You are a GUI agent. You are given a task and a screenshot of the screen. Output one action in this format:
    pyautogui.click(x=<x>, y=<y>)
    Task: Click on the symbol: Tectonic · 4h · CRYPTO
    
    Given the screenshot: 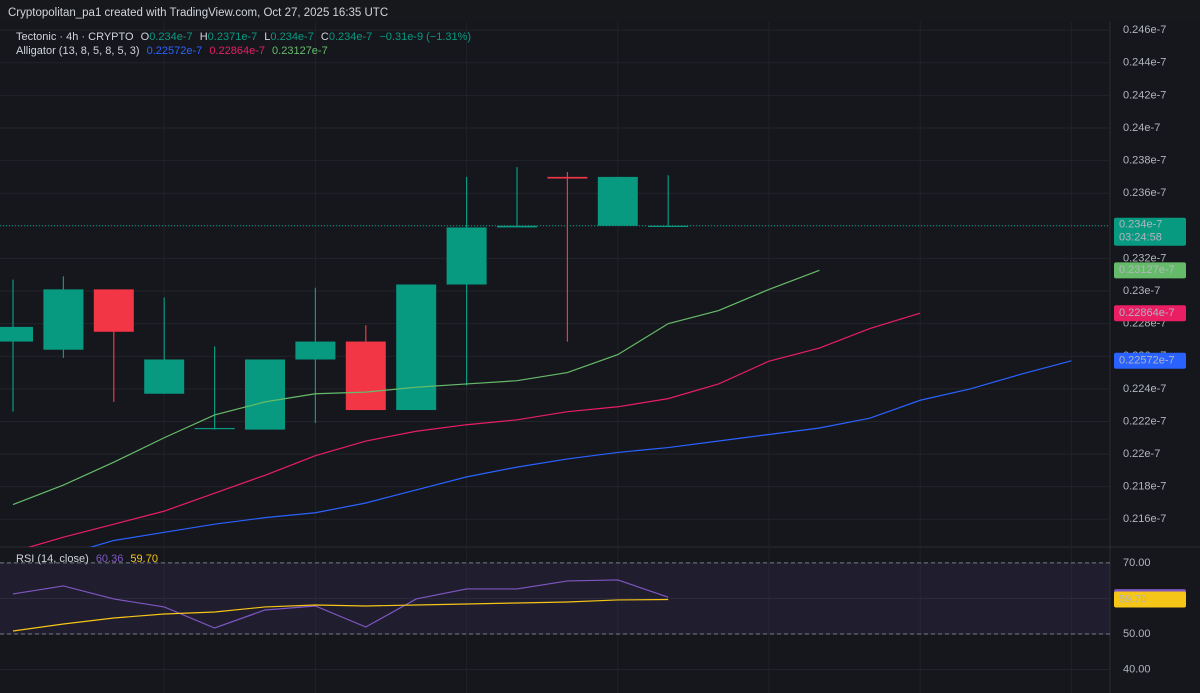 What is the action you would take?
    pyautogui.click(x=75, y=37)
    